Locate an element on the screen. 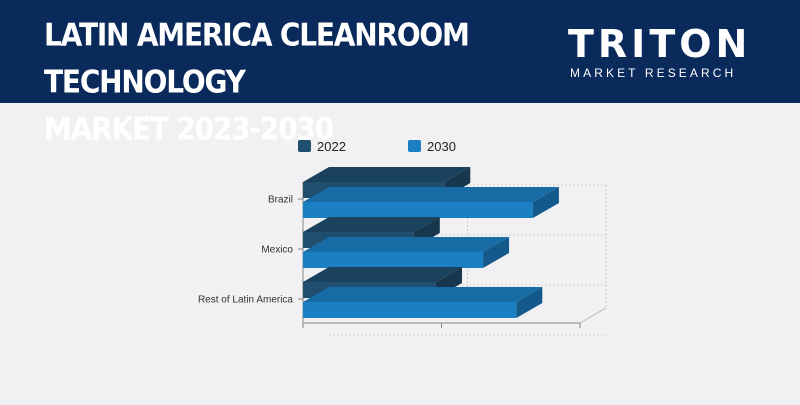  legend-swatch-2022 is located at coordinates (304, 146).